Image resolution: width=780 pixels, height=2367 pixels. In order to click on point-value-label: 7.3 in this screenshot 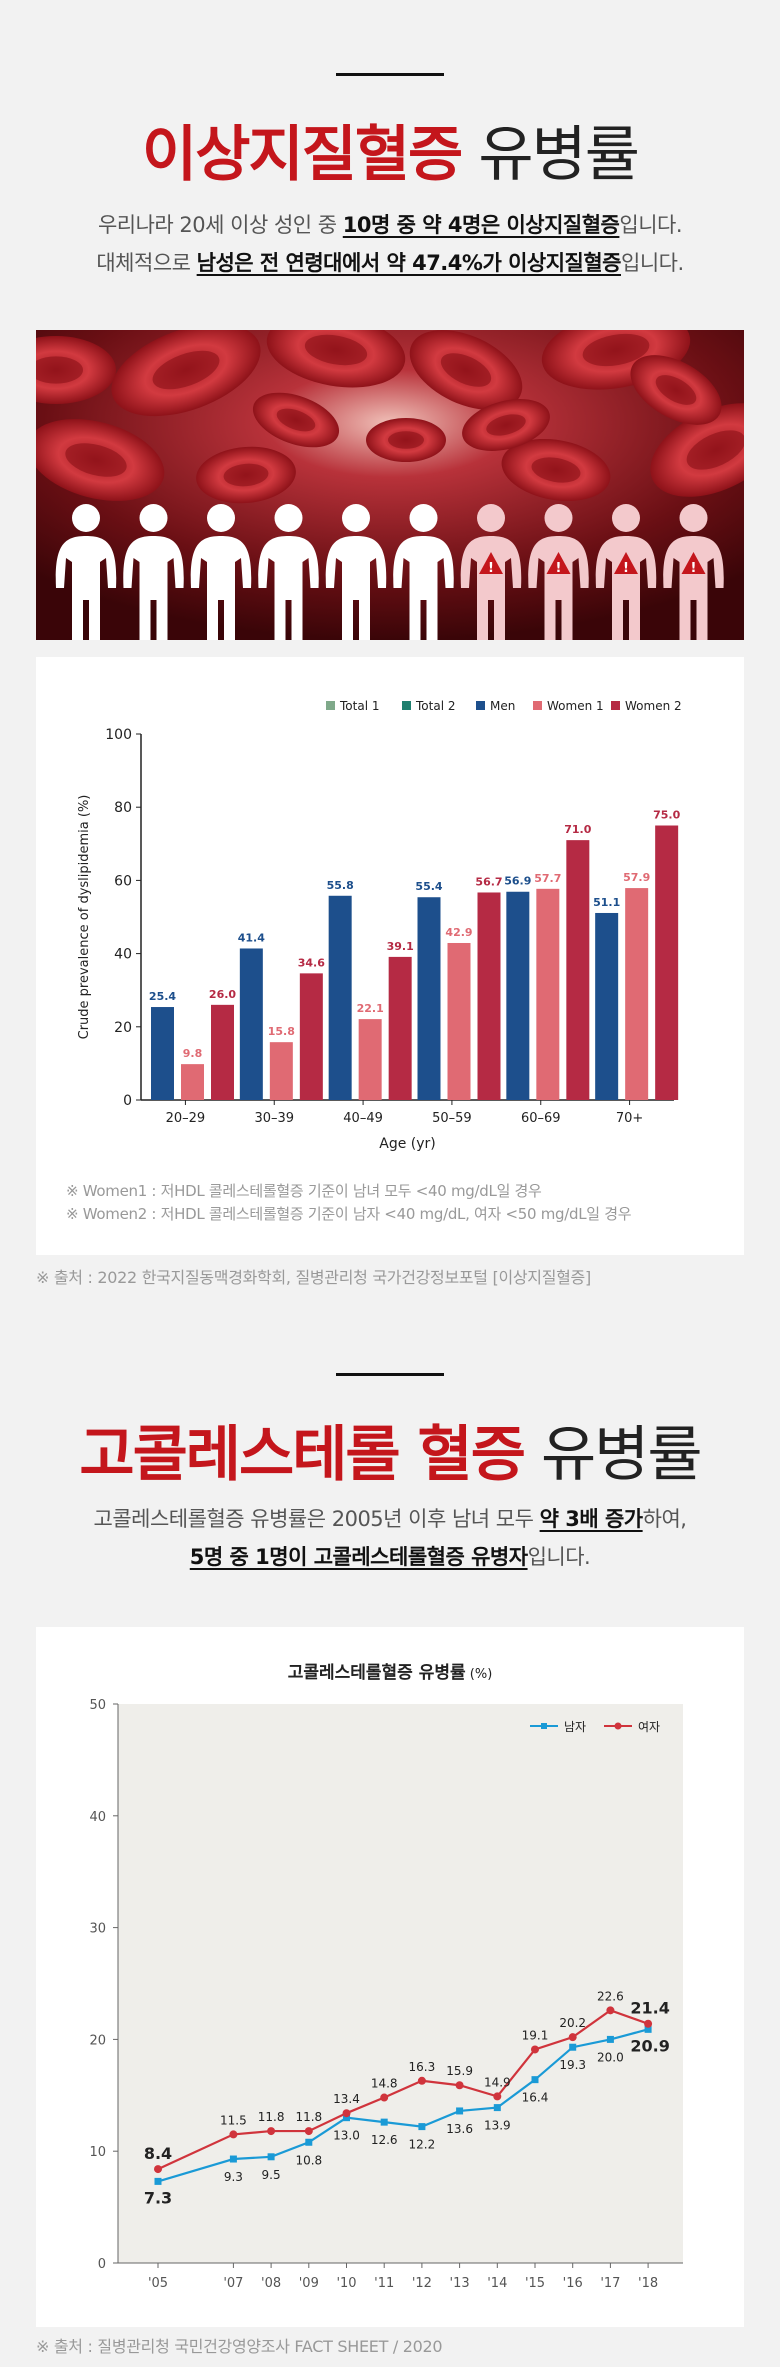, I will do `click(158, 2197)`.